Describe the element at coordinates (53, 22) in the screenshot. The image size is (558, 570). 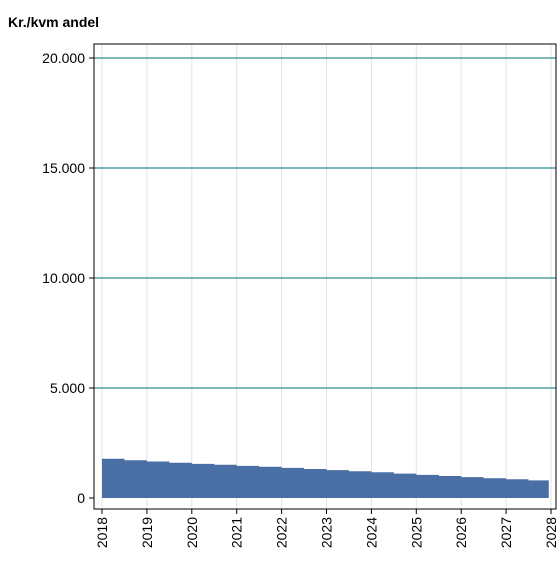
I see `chart-title: Kr./kvm andel` at that location.